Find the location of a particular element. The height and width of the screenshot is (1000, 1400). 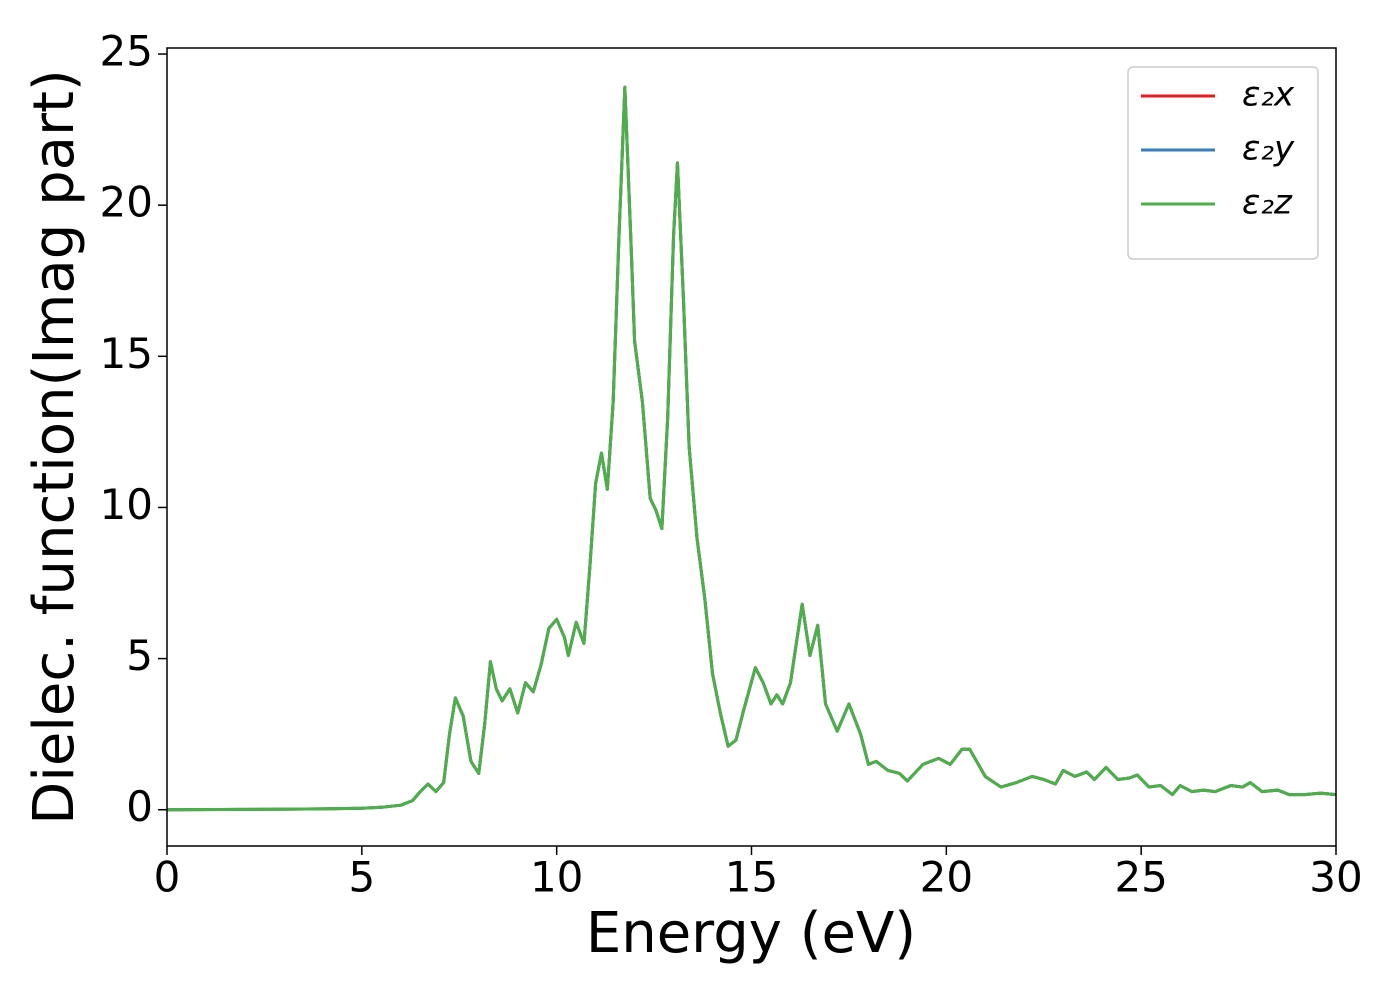

y-tick-label: 25 is located at coordinates (126, 51).